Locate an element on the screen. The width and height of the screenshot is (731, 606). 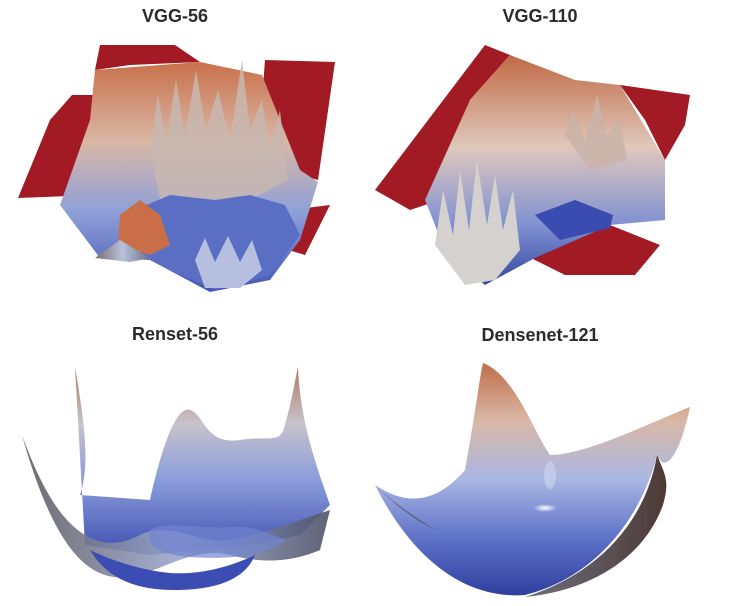
panel-title: Densenet-121 is located at coordinates (540, 335).